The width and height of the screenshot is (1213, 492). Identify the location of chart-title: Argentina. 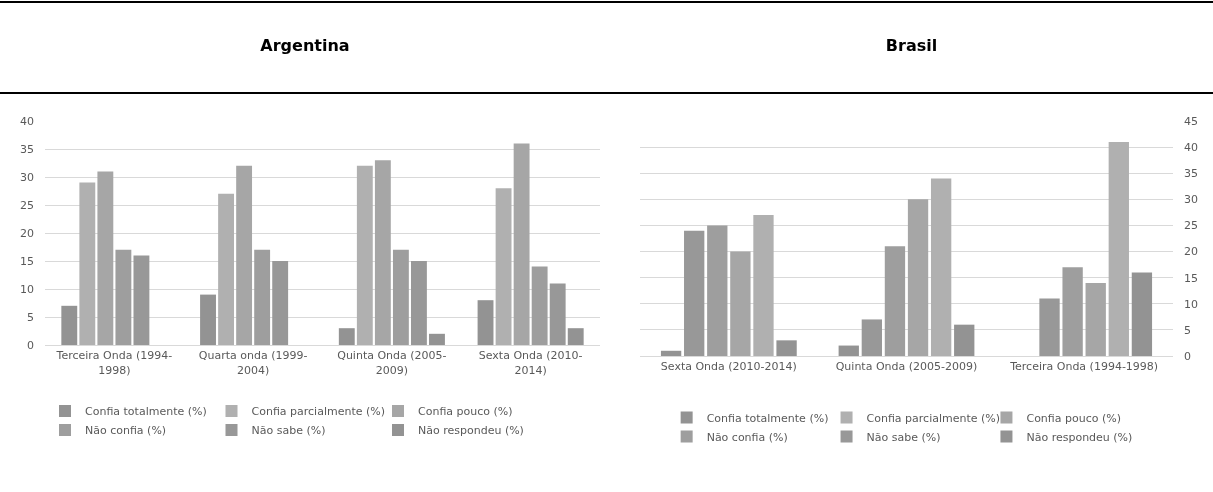
(305, 45).